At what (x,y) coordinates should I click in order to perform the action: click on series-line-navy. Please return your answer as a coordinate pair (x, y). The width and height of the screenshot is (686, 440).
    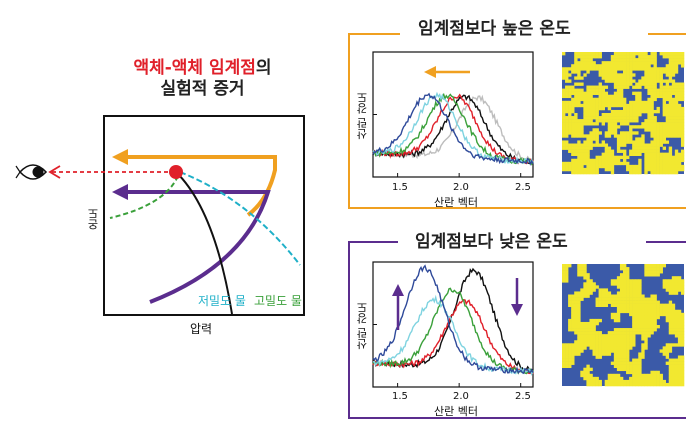
    Looking at the image, I should click on (453, 319).